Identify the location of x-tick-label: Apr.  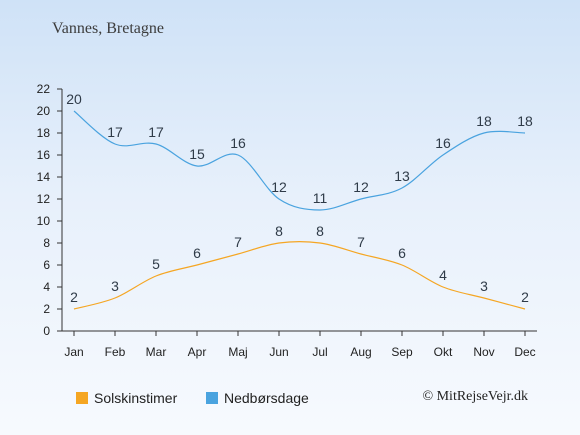
(197, 352).